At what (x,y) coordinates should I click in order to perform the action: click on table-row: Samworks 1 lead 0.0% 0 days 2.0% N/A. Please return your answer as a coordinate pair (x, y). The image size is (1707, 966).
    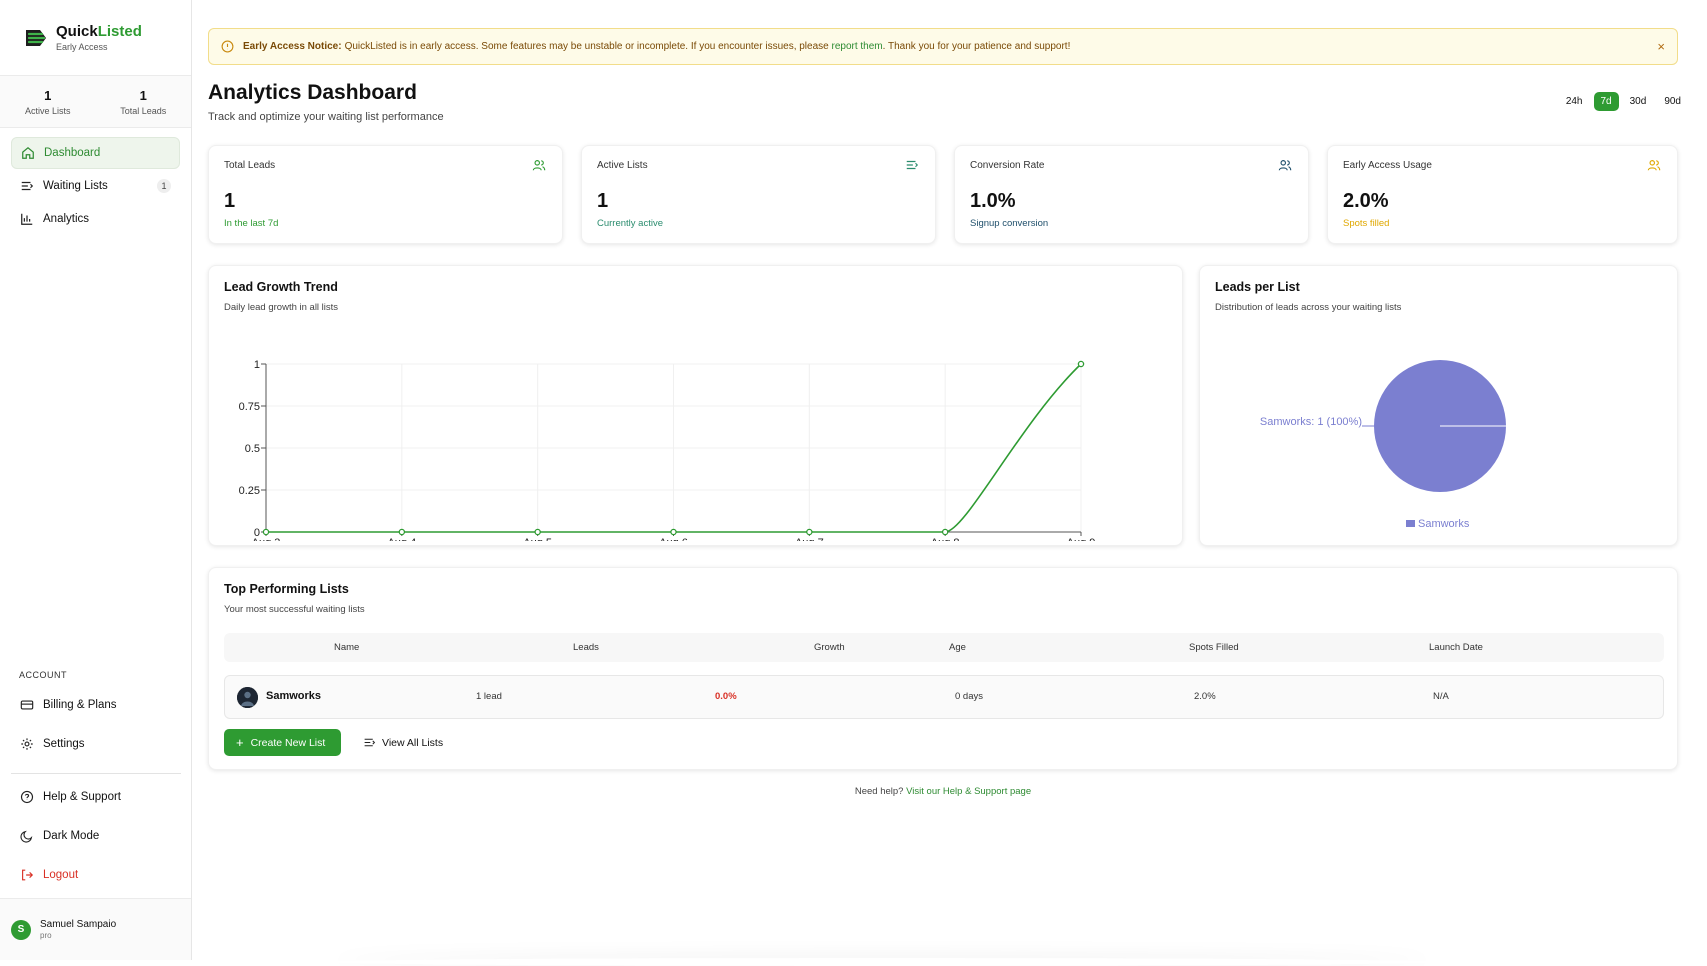
    Looking at the image, I should click on (944, 697).